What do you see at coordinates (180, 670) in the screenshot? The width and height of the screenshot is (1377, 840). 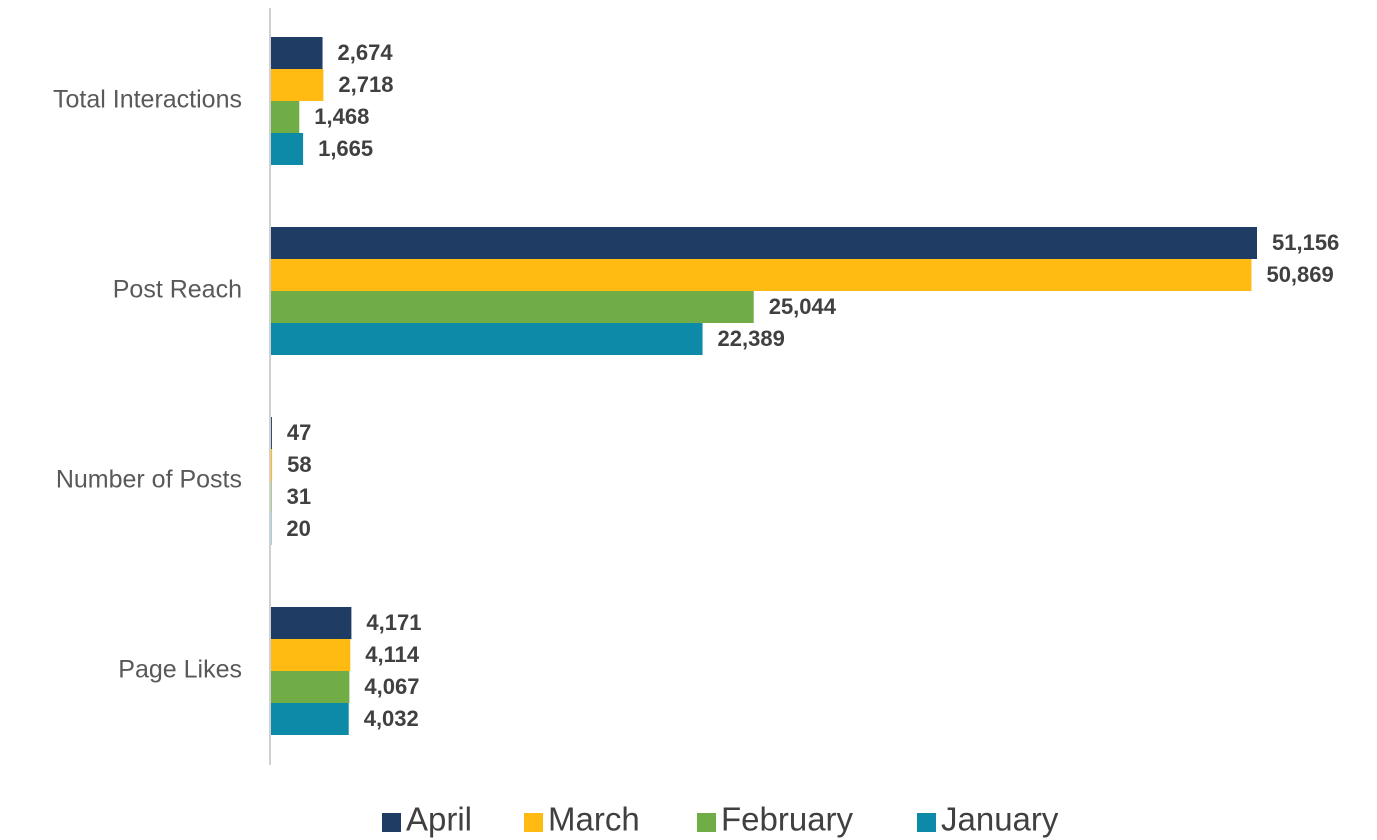 I see `category-label: Page Likes` at bounding box center [180, 670].